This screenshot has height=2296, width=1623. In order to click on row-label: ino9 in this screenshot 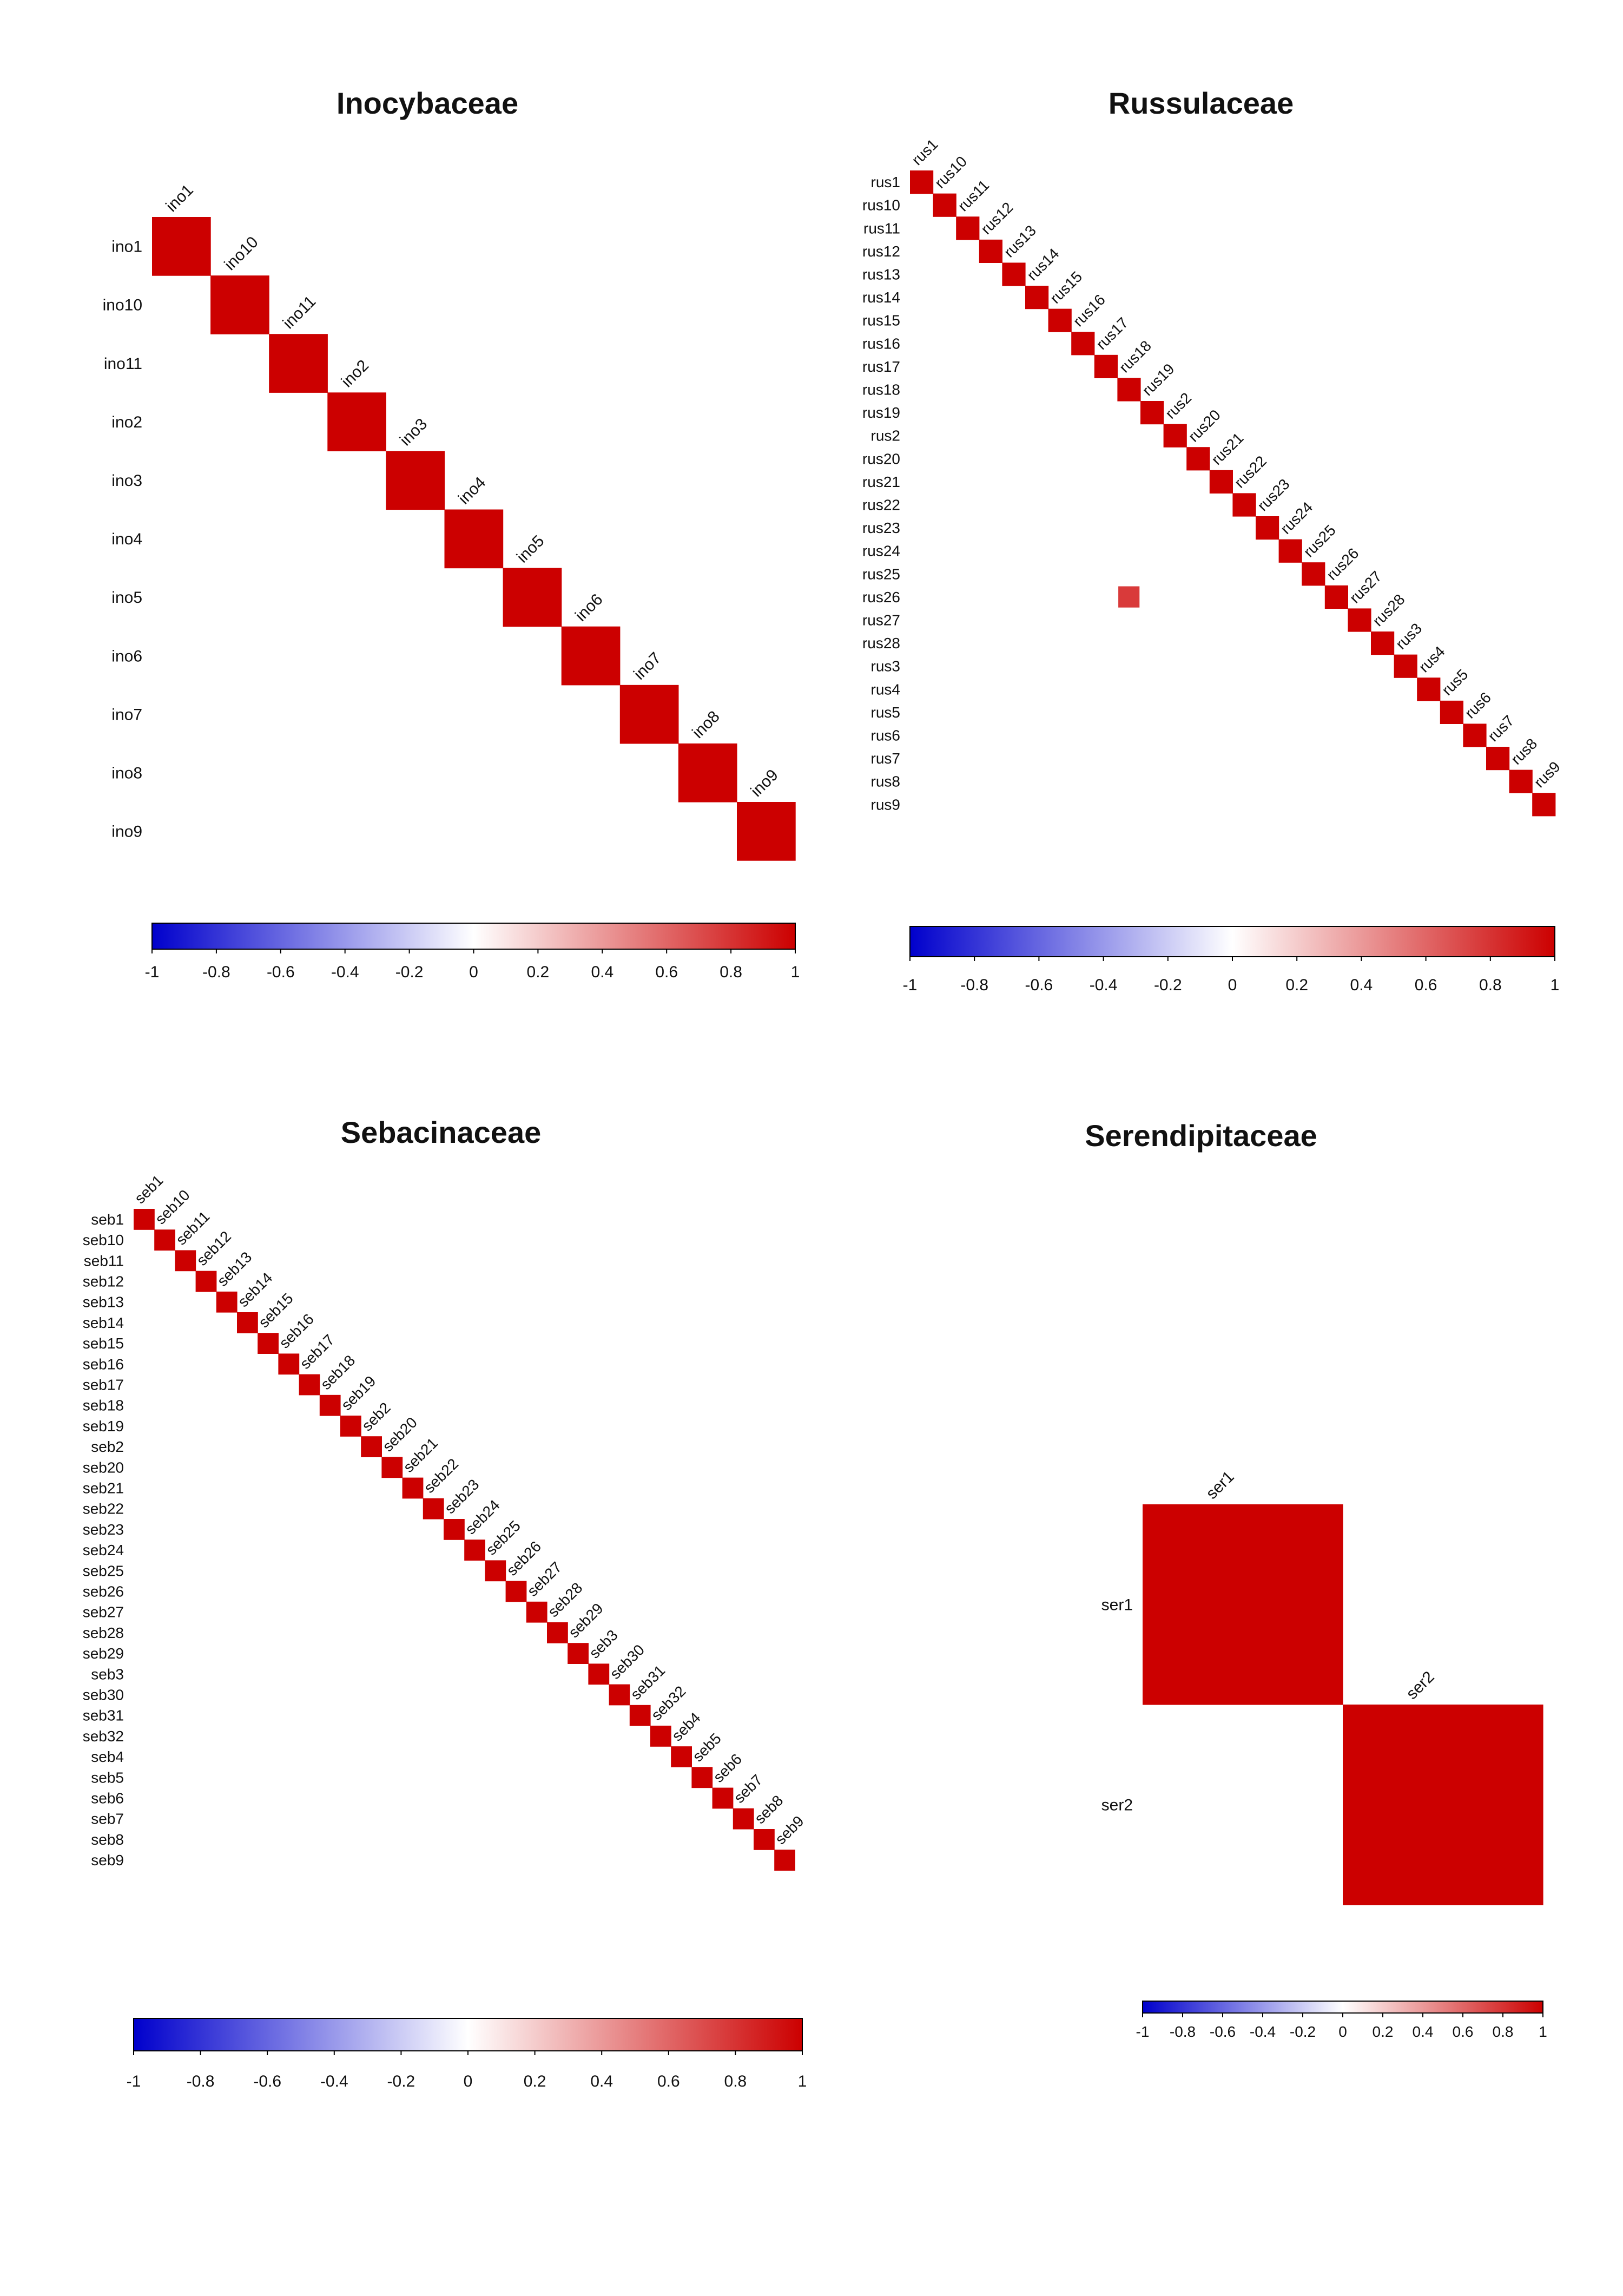, I will do `click(127, 832)`.